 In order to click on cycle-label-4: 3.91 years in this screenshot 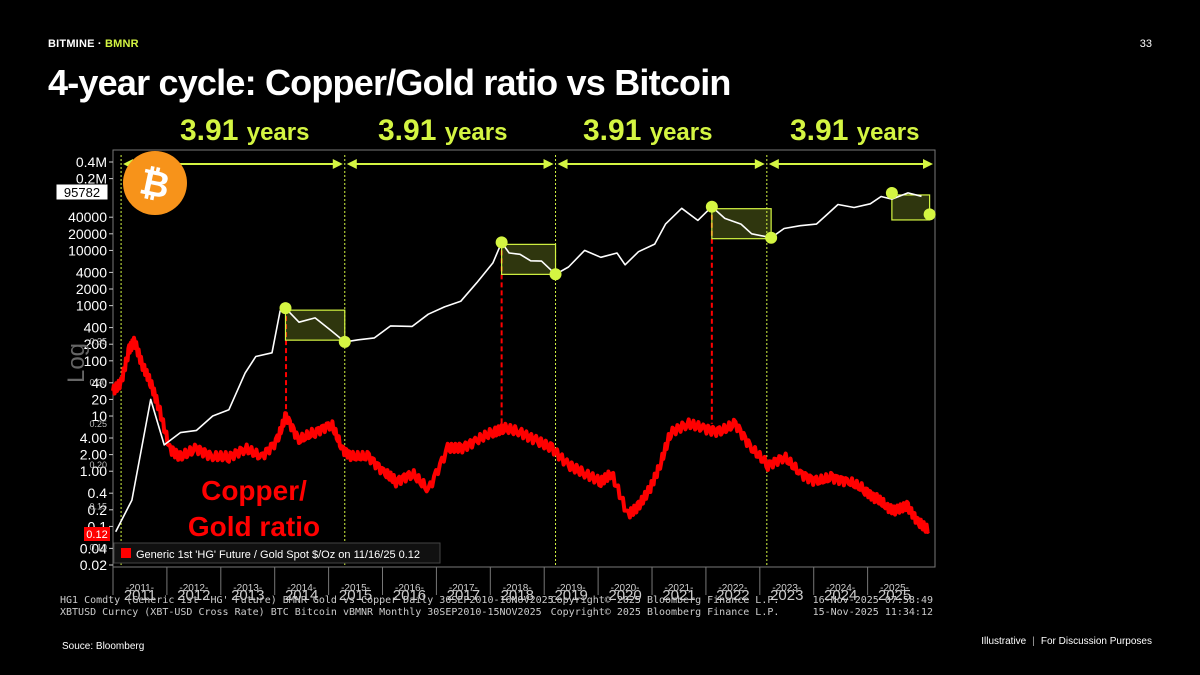, I will do `click(854, 131)`.